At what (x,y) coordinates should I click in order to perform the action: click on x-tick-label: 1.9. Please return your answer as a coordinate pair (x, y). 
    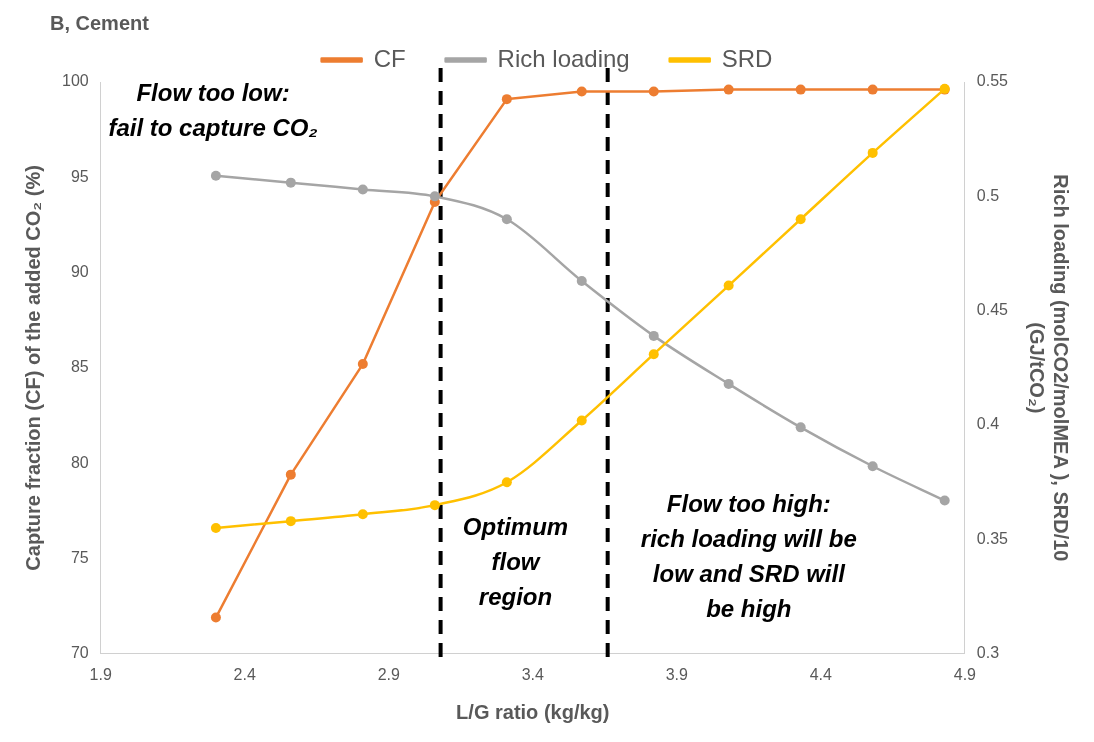
    Looking at the image, I should click on (100, 674).